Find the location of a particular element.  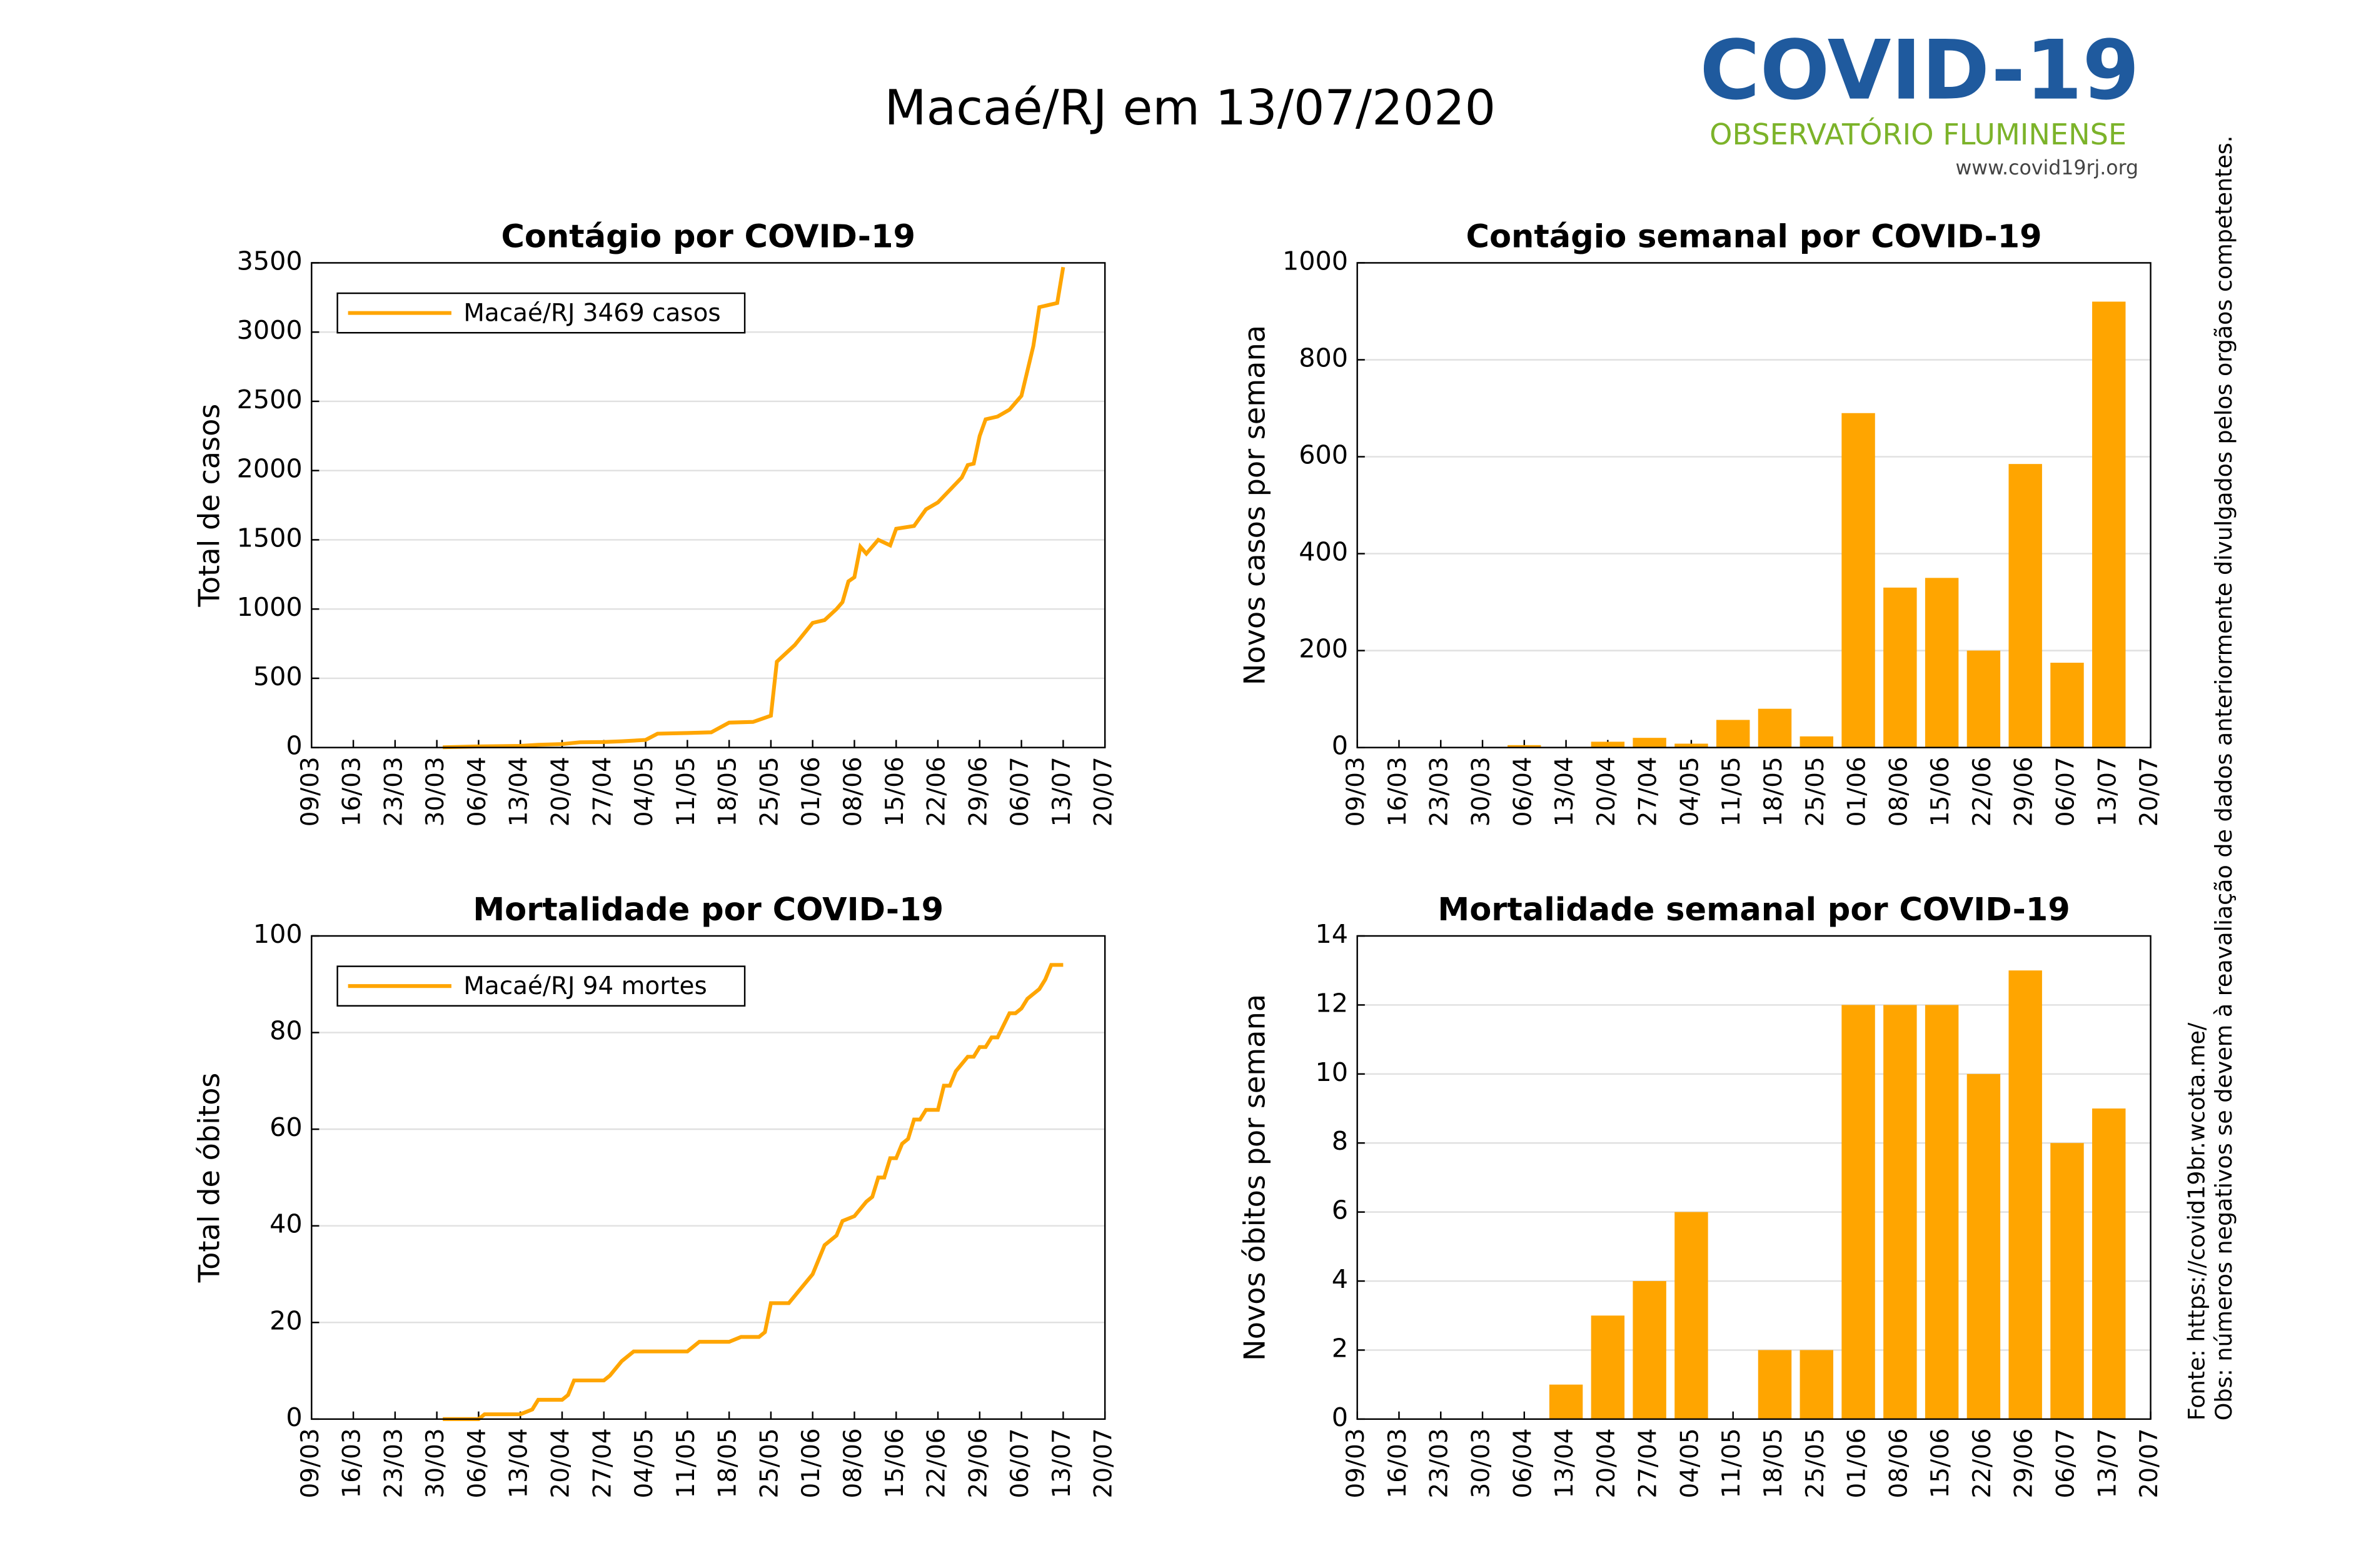

y-tick-label: 0 is located at coordinates (1340, 1417).